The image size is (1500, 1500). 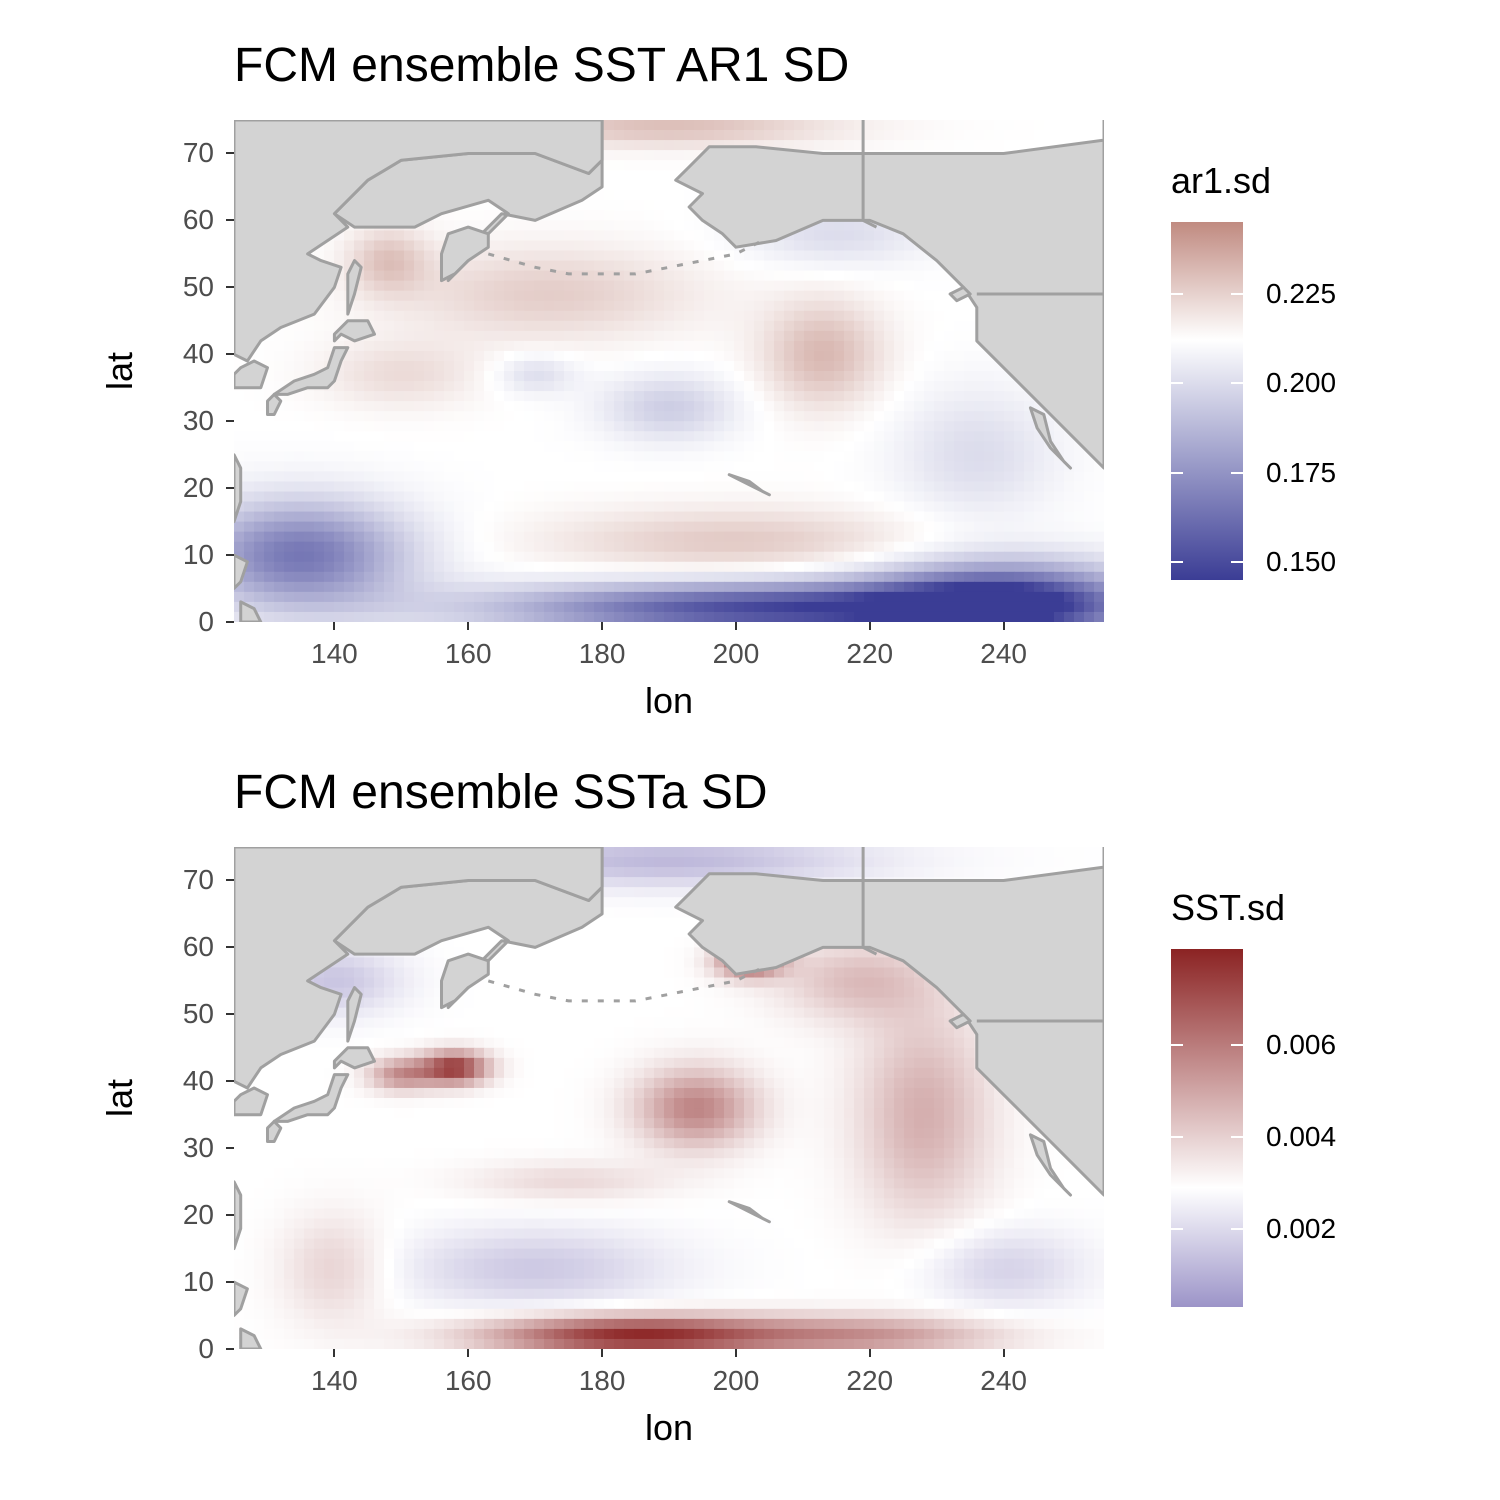 I want to click on x-tick-label: 240, so click(x=1003, y=653).